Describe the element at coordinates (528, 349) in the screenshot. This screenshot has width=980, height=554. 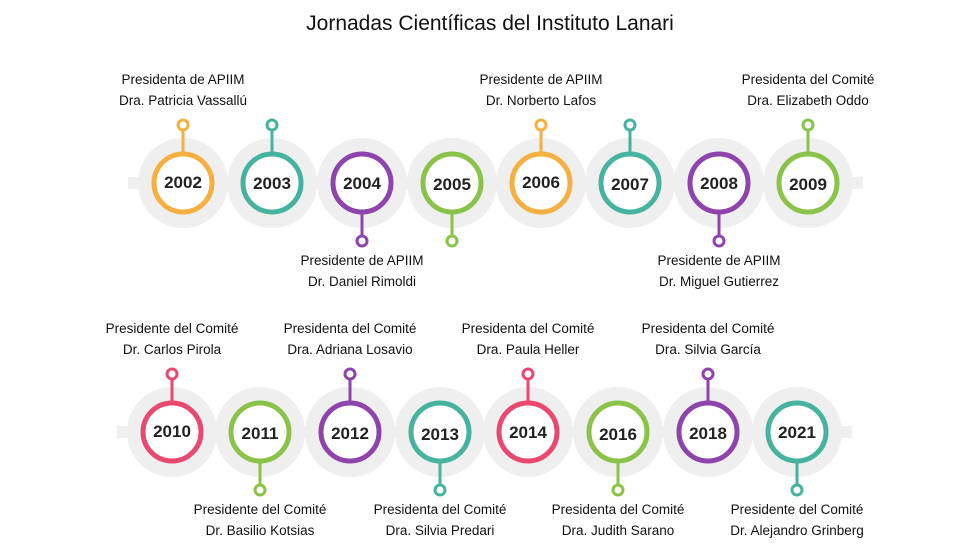
I see `president-name: Dra. Paula Heller` at that location.